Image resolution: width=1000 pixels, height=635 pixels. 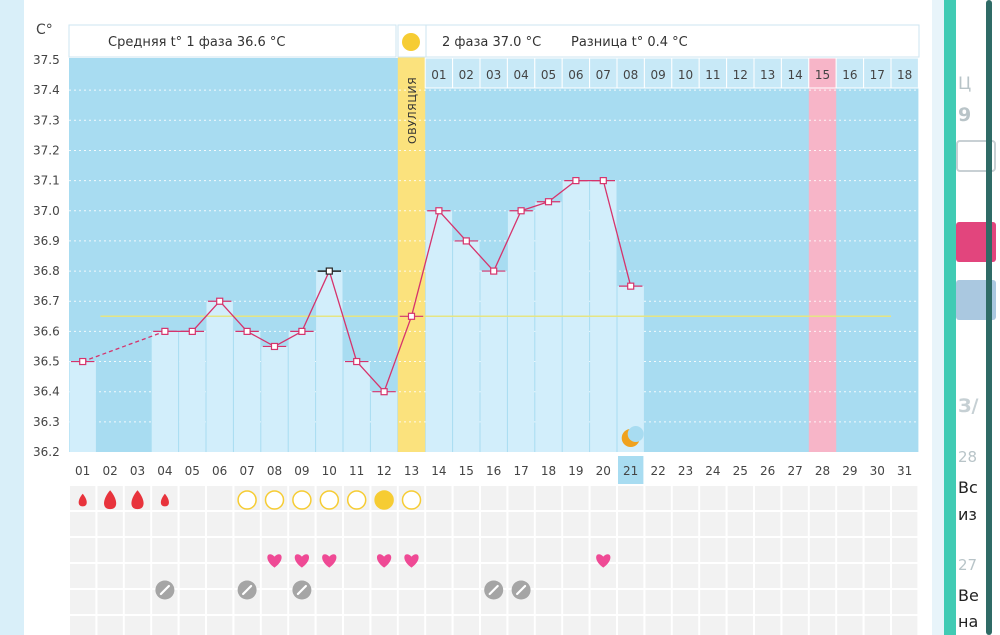 What do you see at coordinates (849, 471) in the screenshot?
I see `day-label: 29` at bounding box center [849, 471].